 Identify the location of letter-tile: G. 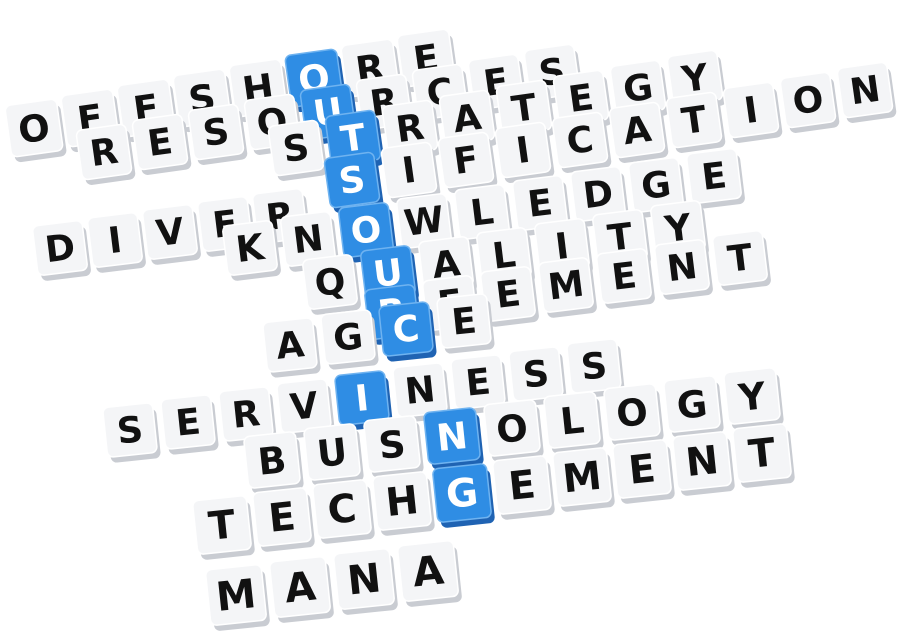
(693, 406).